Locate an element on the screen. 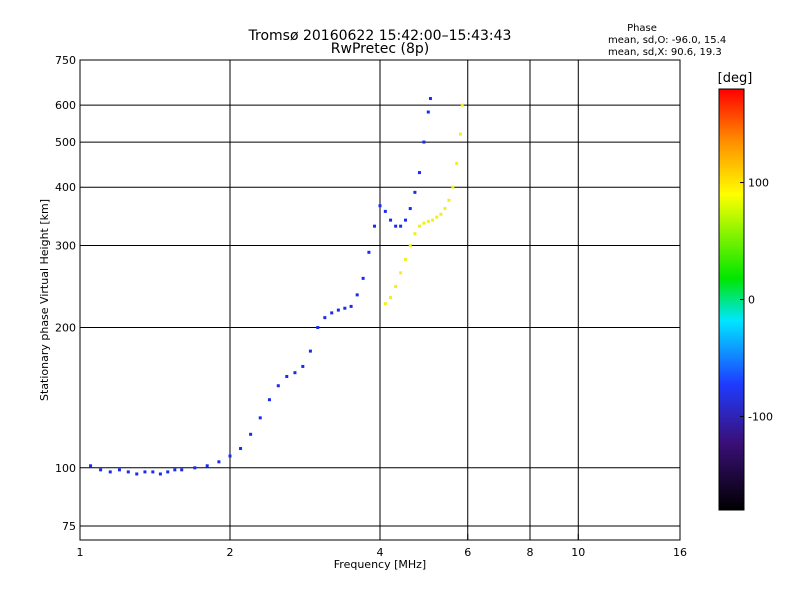  colorbar-tick-label: 100 is located at coordinates (758, 183).